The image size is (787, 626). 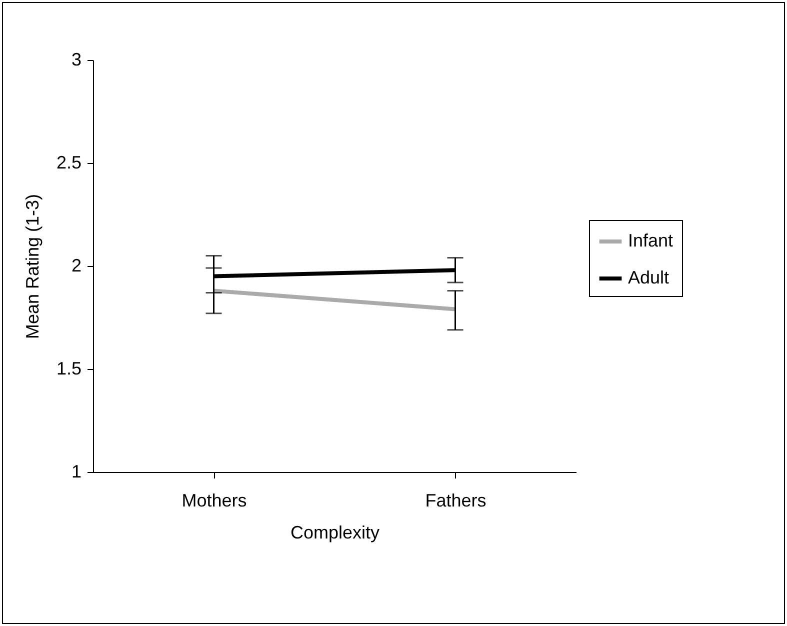 I want to click on x-tick-label: Fathers, so click(x=455, y=500).